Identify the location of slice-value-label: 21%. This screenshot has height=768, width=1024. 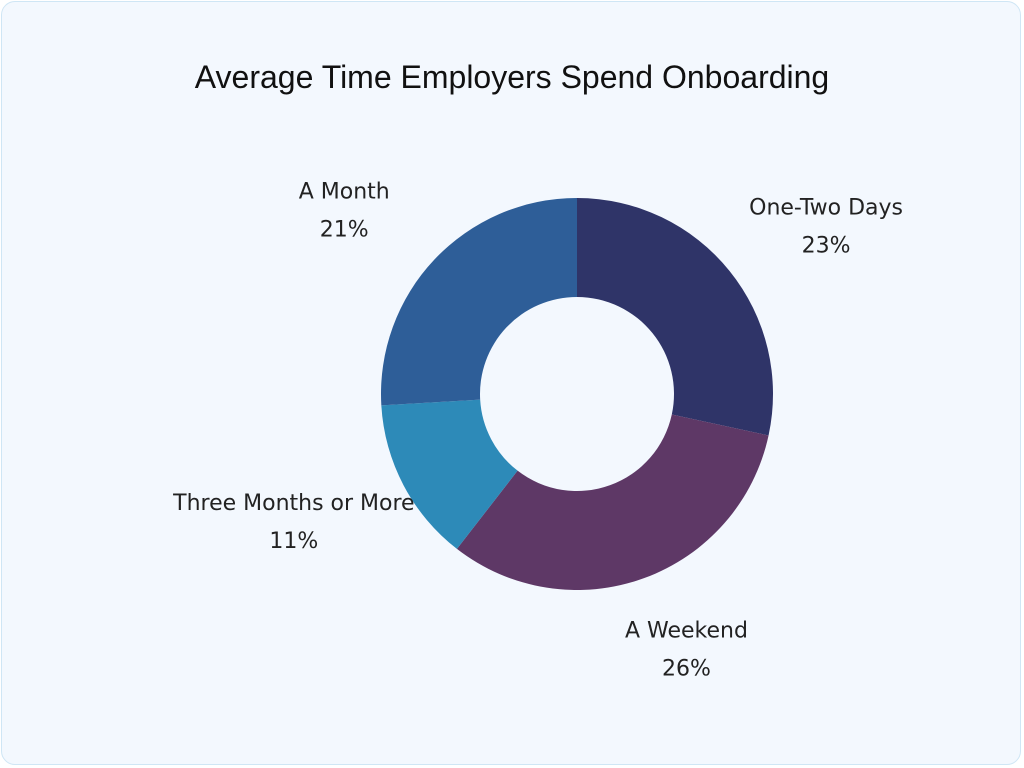
(344, 230).